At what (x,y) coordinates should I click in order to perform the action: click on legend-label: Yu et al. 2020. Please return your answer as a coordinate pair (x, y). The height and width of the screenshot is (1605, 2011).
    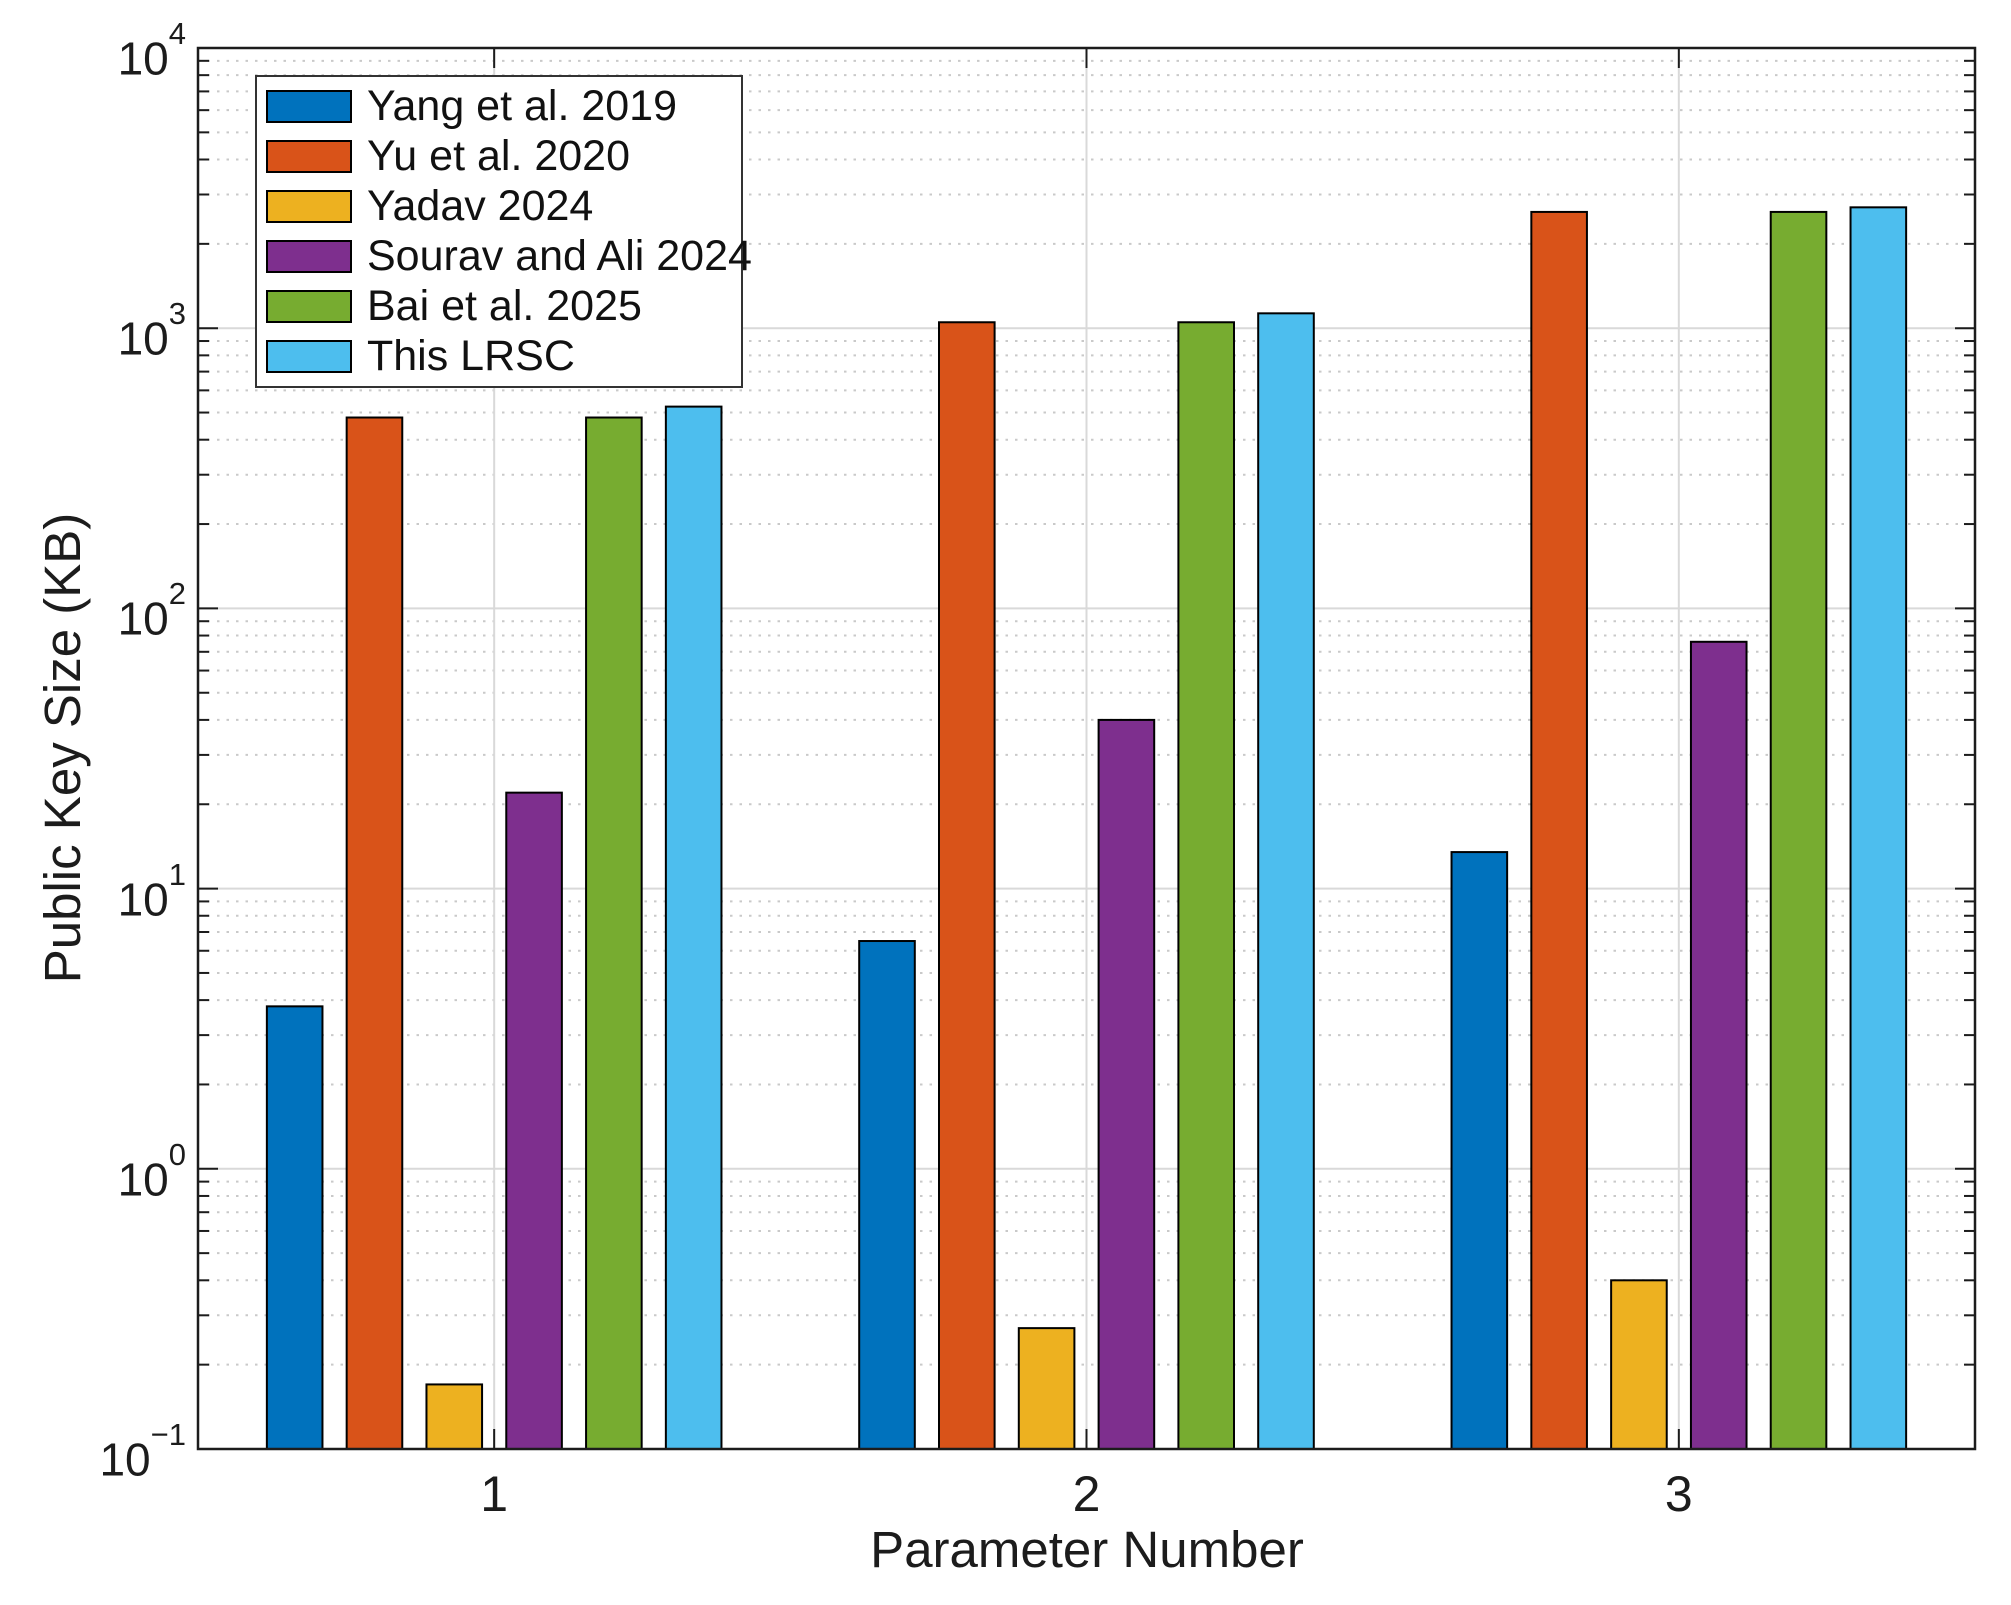
    Looking at the image, I should click on (498, 156).